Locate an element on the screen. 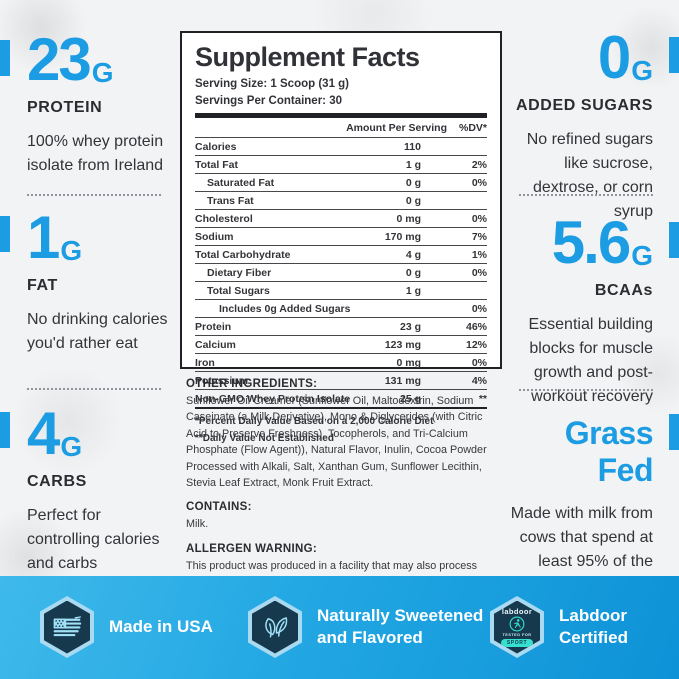  divider-thick is located at coordinates (341, 115).